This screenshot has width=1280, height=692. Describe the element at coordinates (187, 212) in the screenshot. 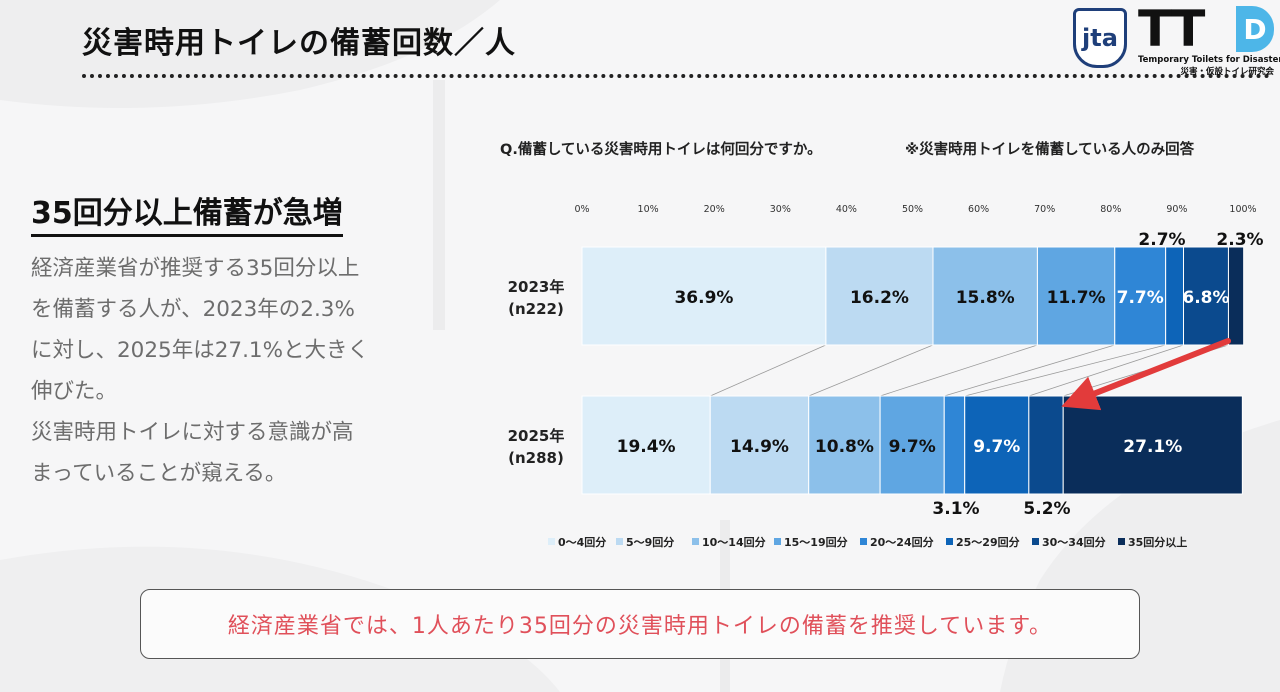

I see `summary-headline: 35回分以上備蓄が急増` at that location.